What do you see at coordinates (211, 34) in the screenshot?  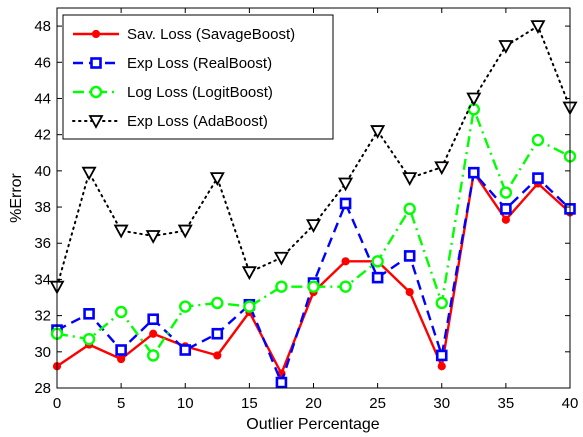 I see `legend-label: Sav. Loss (SavageBoost)` at bounding box center [211, 34].